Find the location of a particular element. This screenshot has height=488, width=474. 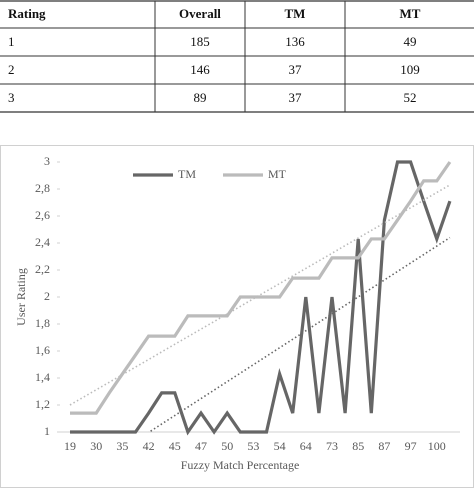

x-tick-label: 19 is located at coordinates (70, 446).